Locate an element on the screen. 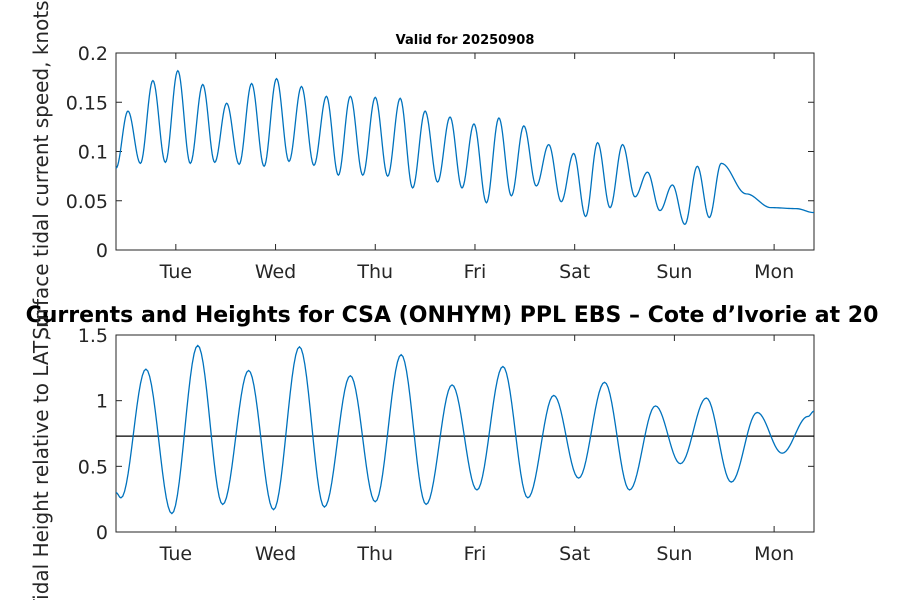 This screenshot has height=600, width=900. current-y-tick-label: 0.05 is located at coordinates (87, 202).